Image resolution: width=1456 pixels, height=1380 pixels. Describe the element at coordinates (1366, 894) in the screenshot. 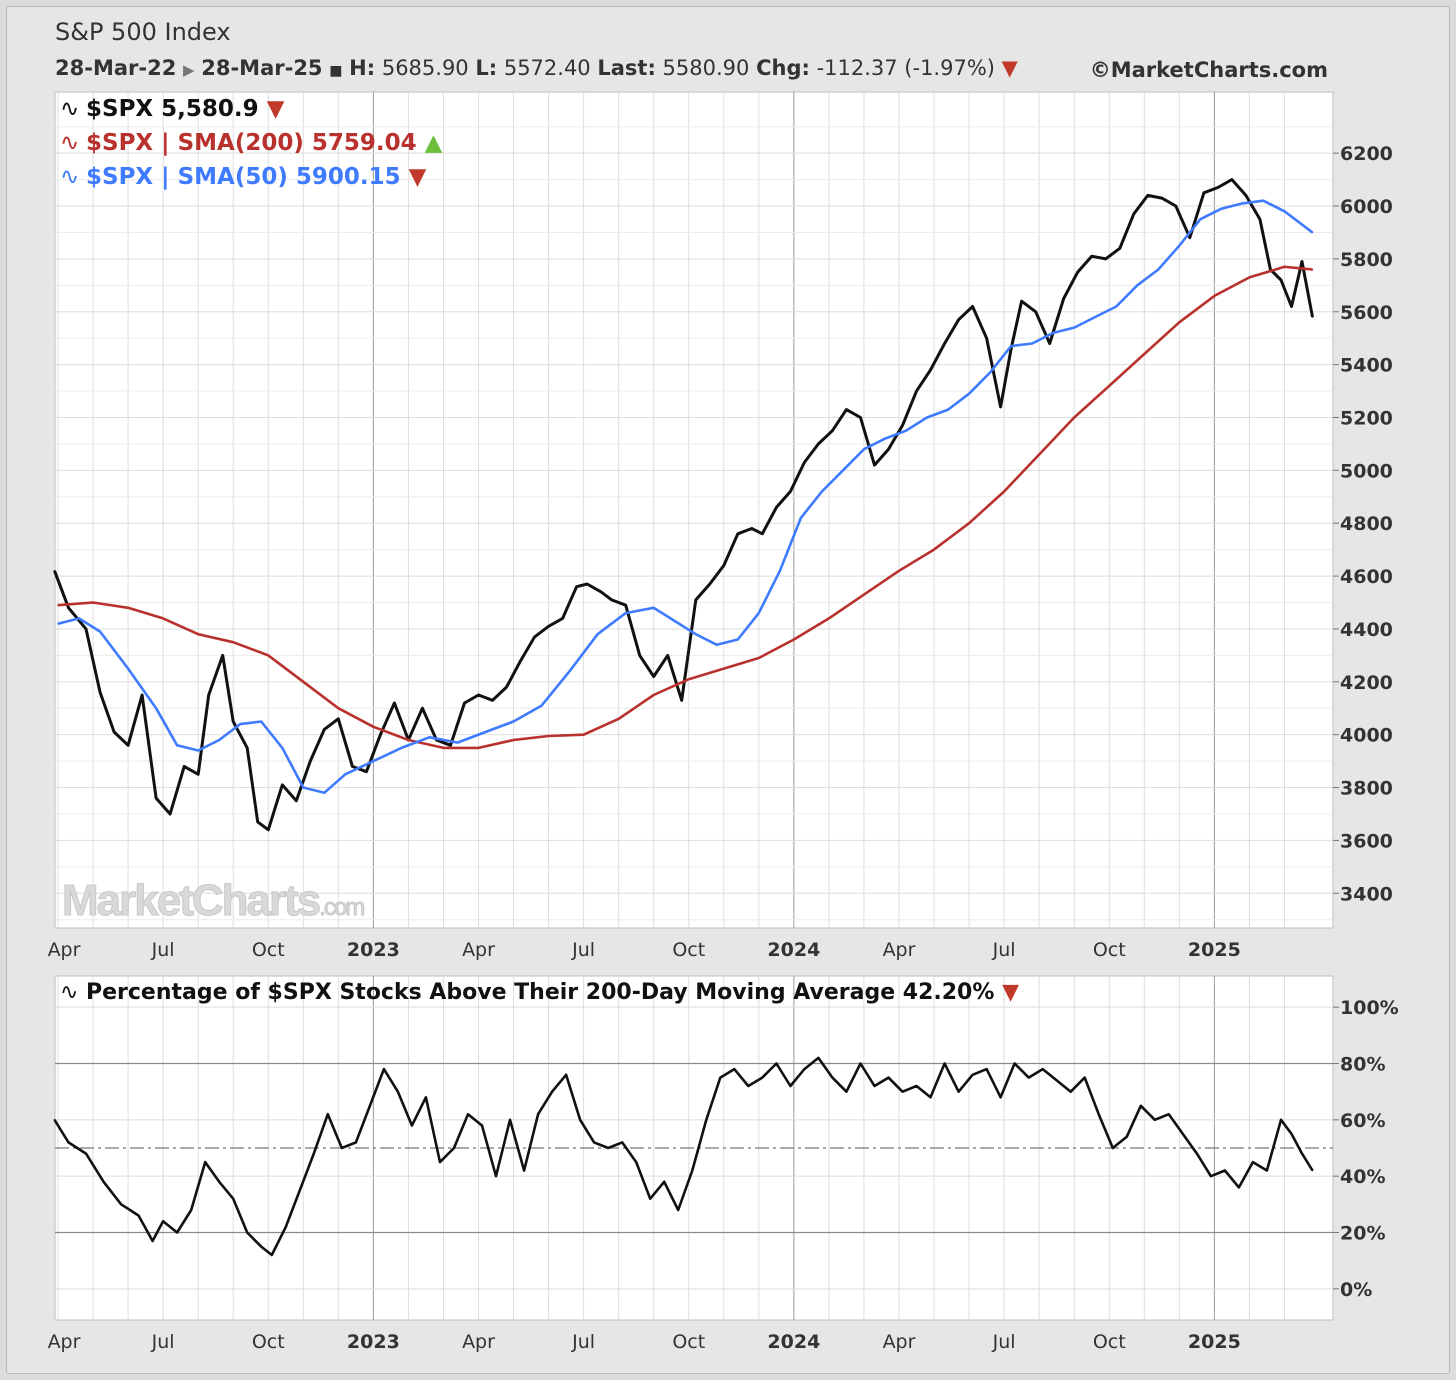

I see `y-tick-label: 3400` at that location.